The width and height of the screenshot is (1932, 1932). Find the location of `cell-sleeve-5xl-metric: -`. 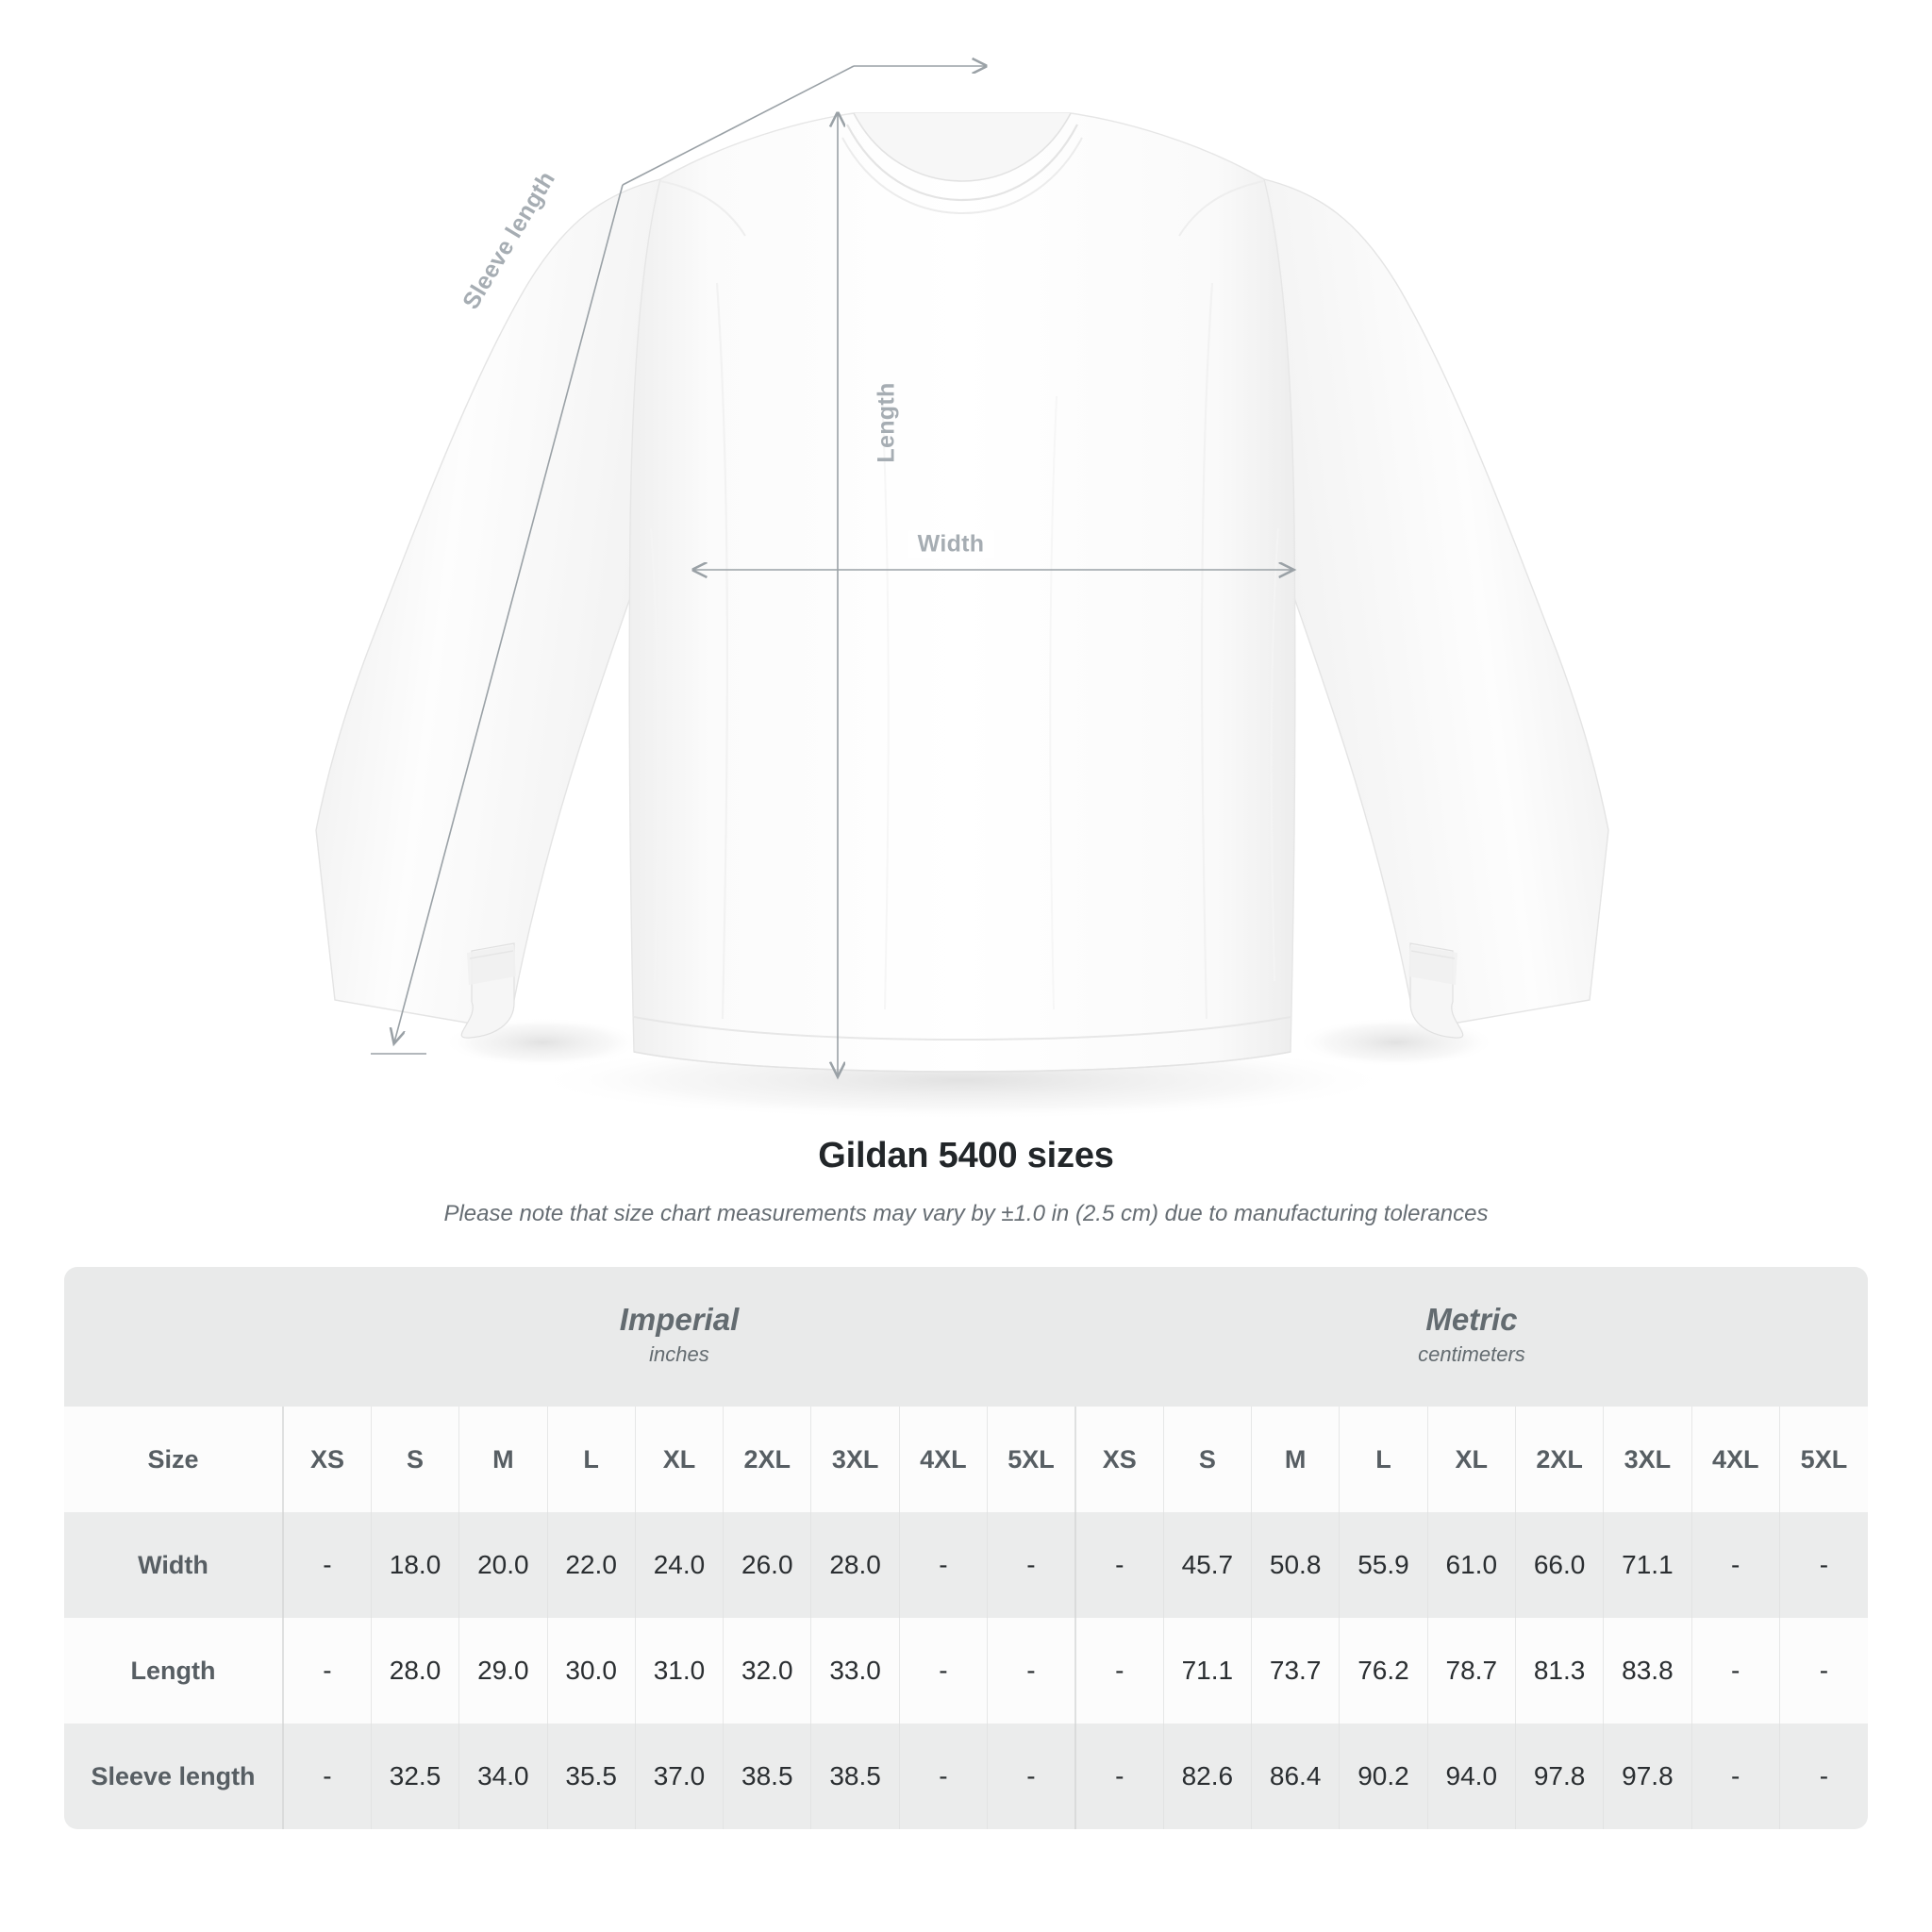

cell-sleeve-5xl-metric: - is located at coordinates (1823, 1777).